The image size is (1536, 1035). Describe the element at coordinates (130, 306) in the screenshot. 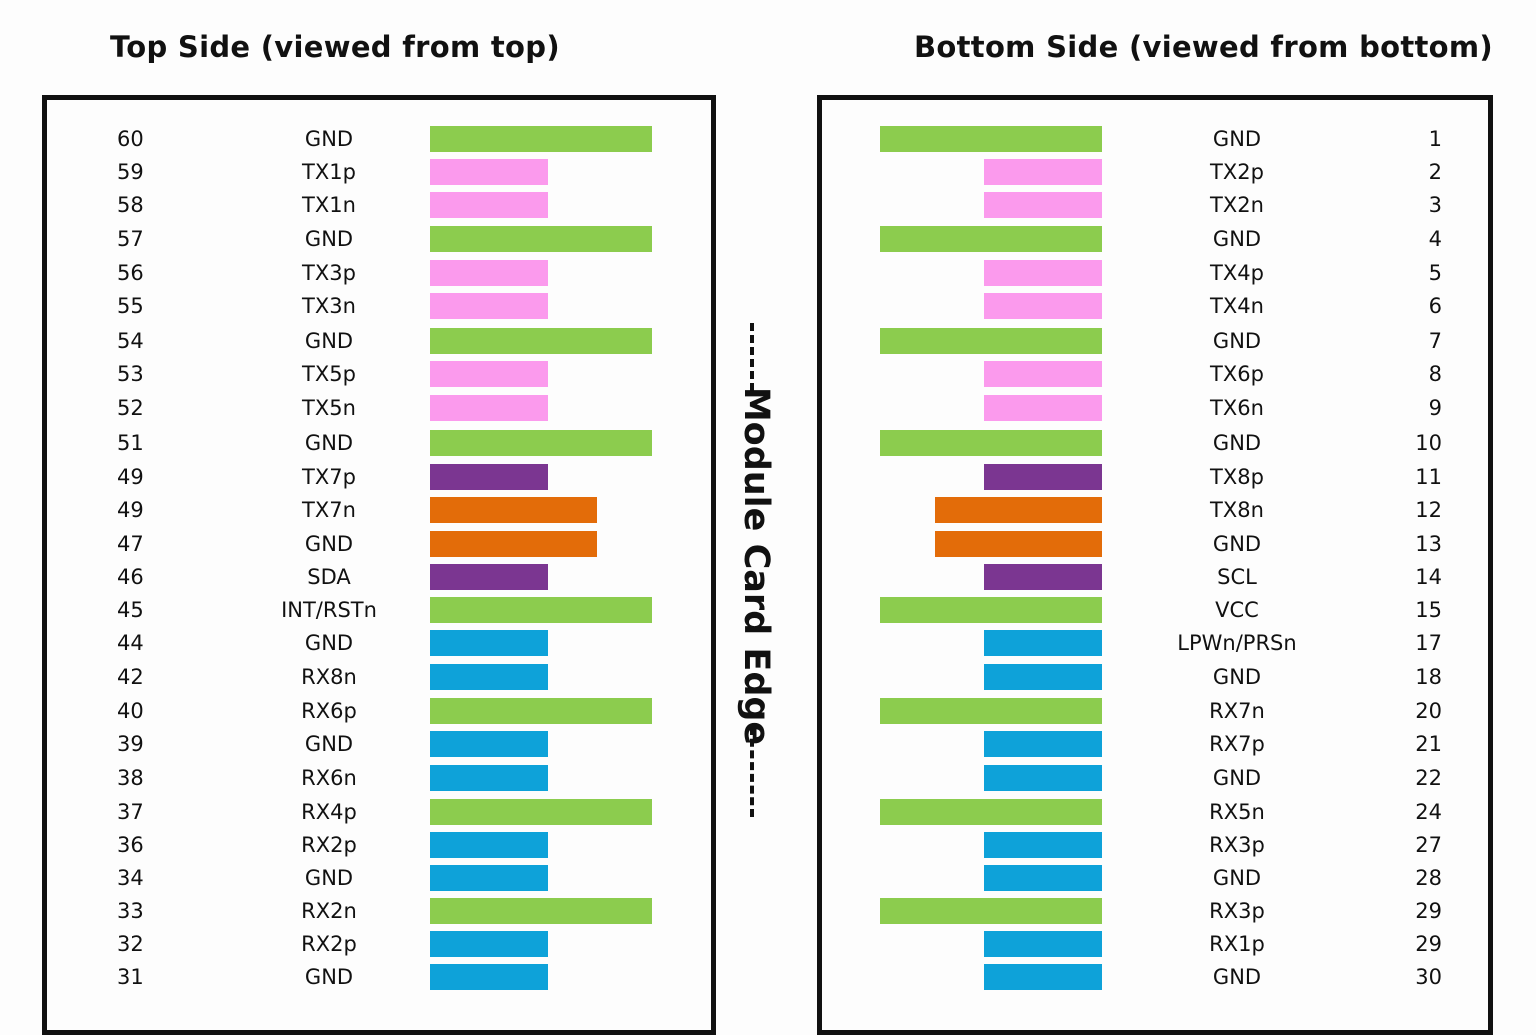

I see `pin-number: 55` at that location.